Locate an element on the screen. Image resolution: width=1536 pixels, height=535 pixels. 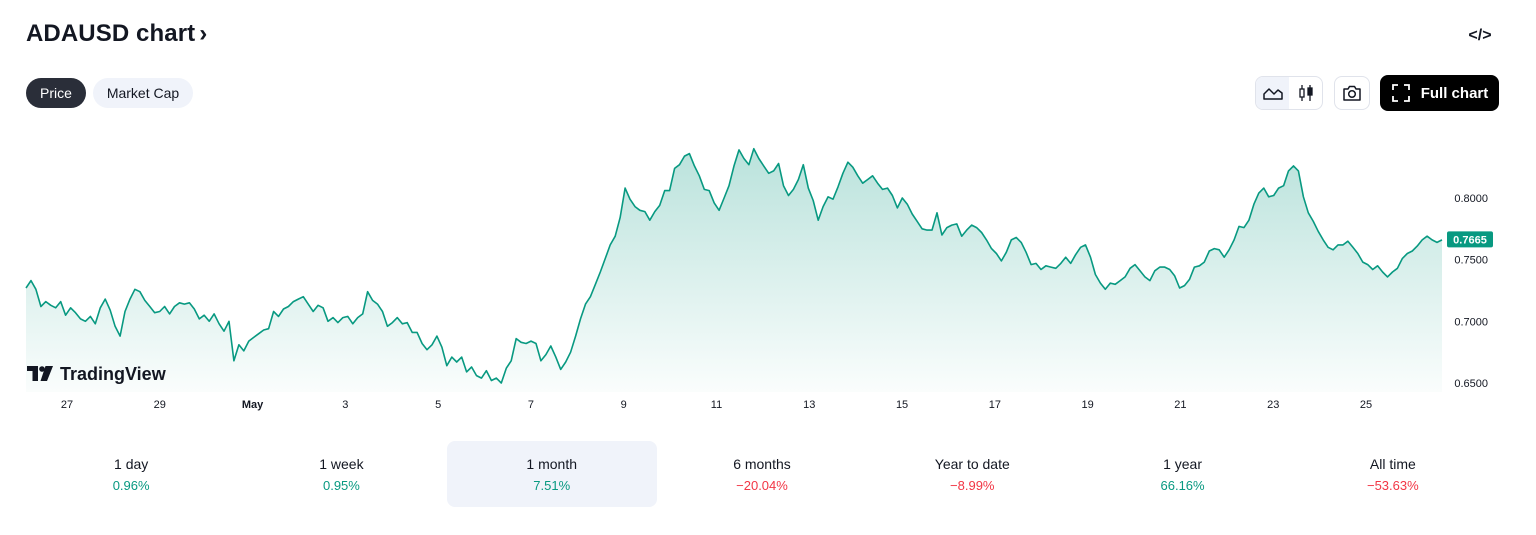
y-tick-label: 0.6500 is located at coordinates (1471, 384).